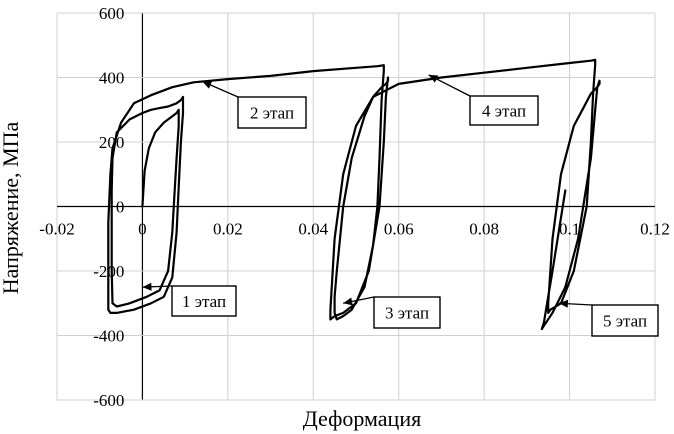 The height and width of the screenshot is (434, 674). Describe the element at coordinates (11, 208) in the screenshot. I see `y-axis-title: Напряжение, МПа` at that location.